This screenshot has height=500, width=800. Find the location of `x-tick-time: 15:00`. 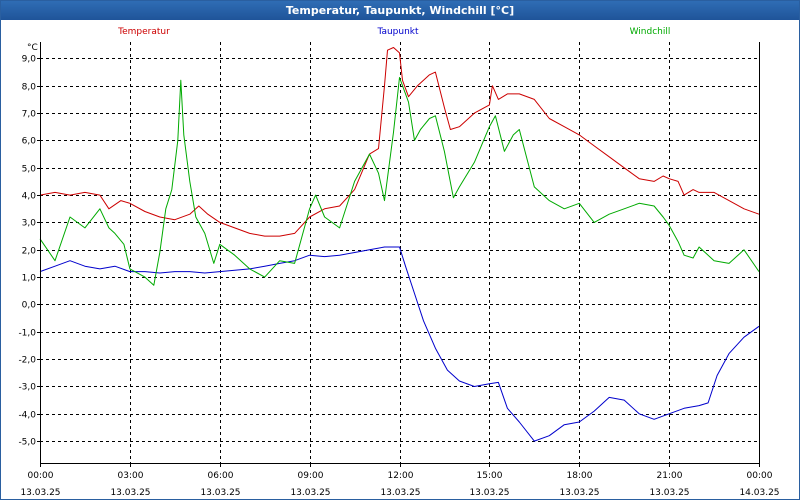

x-tick-time: 15:00 is located at coordinates (490, 476).